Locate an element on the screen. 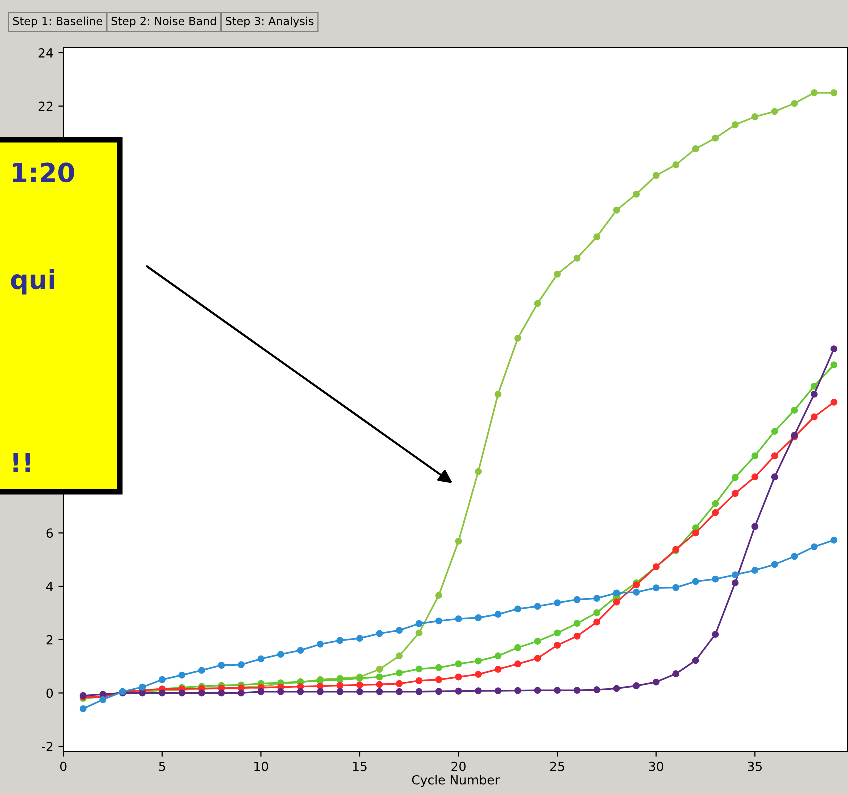 The image size is (848, 794). text: qui is located at coordinates (33, 282).